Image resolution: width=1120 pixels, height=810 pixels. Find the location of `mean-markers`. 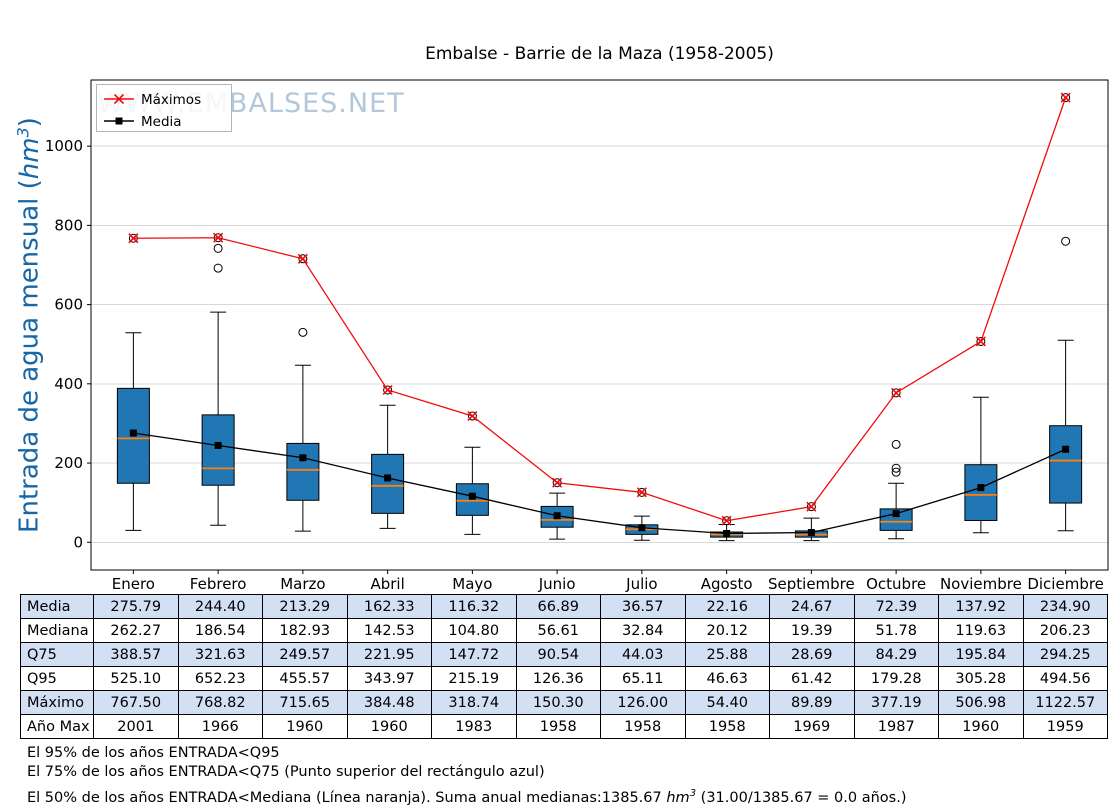

mean-markers is located at coordinates (599, 483).